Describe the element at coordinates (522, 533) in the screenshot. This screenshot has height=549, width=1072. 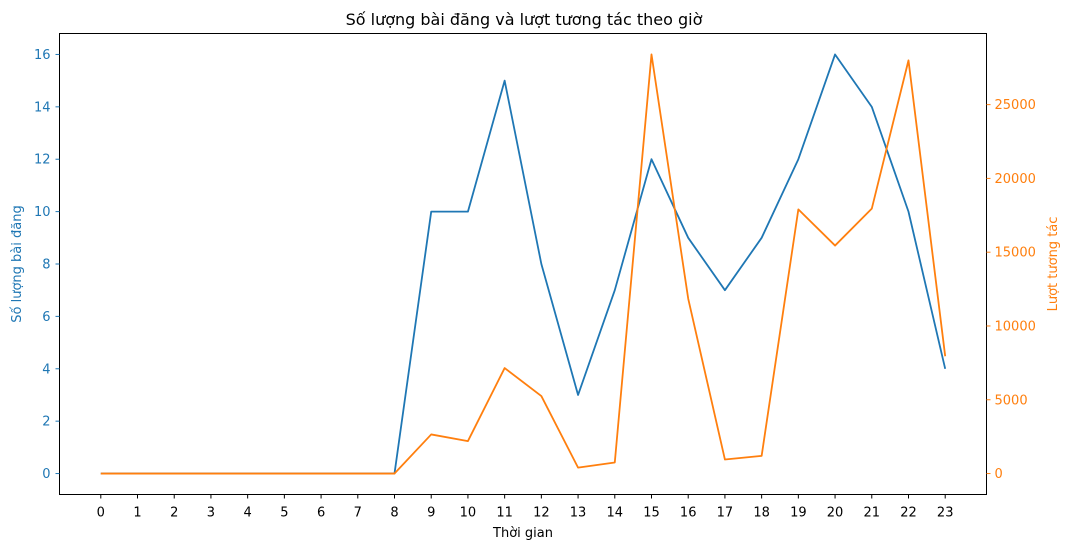
I see `x-axis-title: Thời gian` at that location.